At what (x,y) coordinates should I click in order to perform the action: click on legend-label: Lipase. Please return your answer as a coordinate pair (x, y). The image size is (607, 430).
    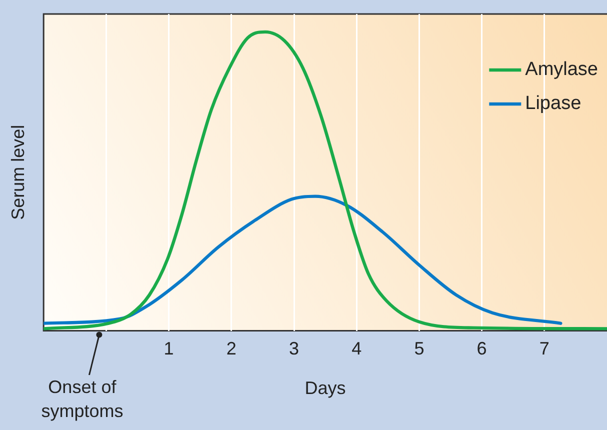
    Looking at the image, I should click on (553, 103).